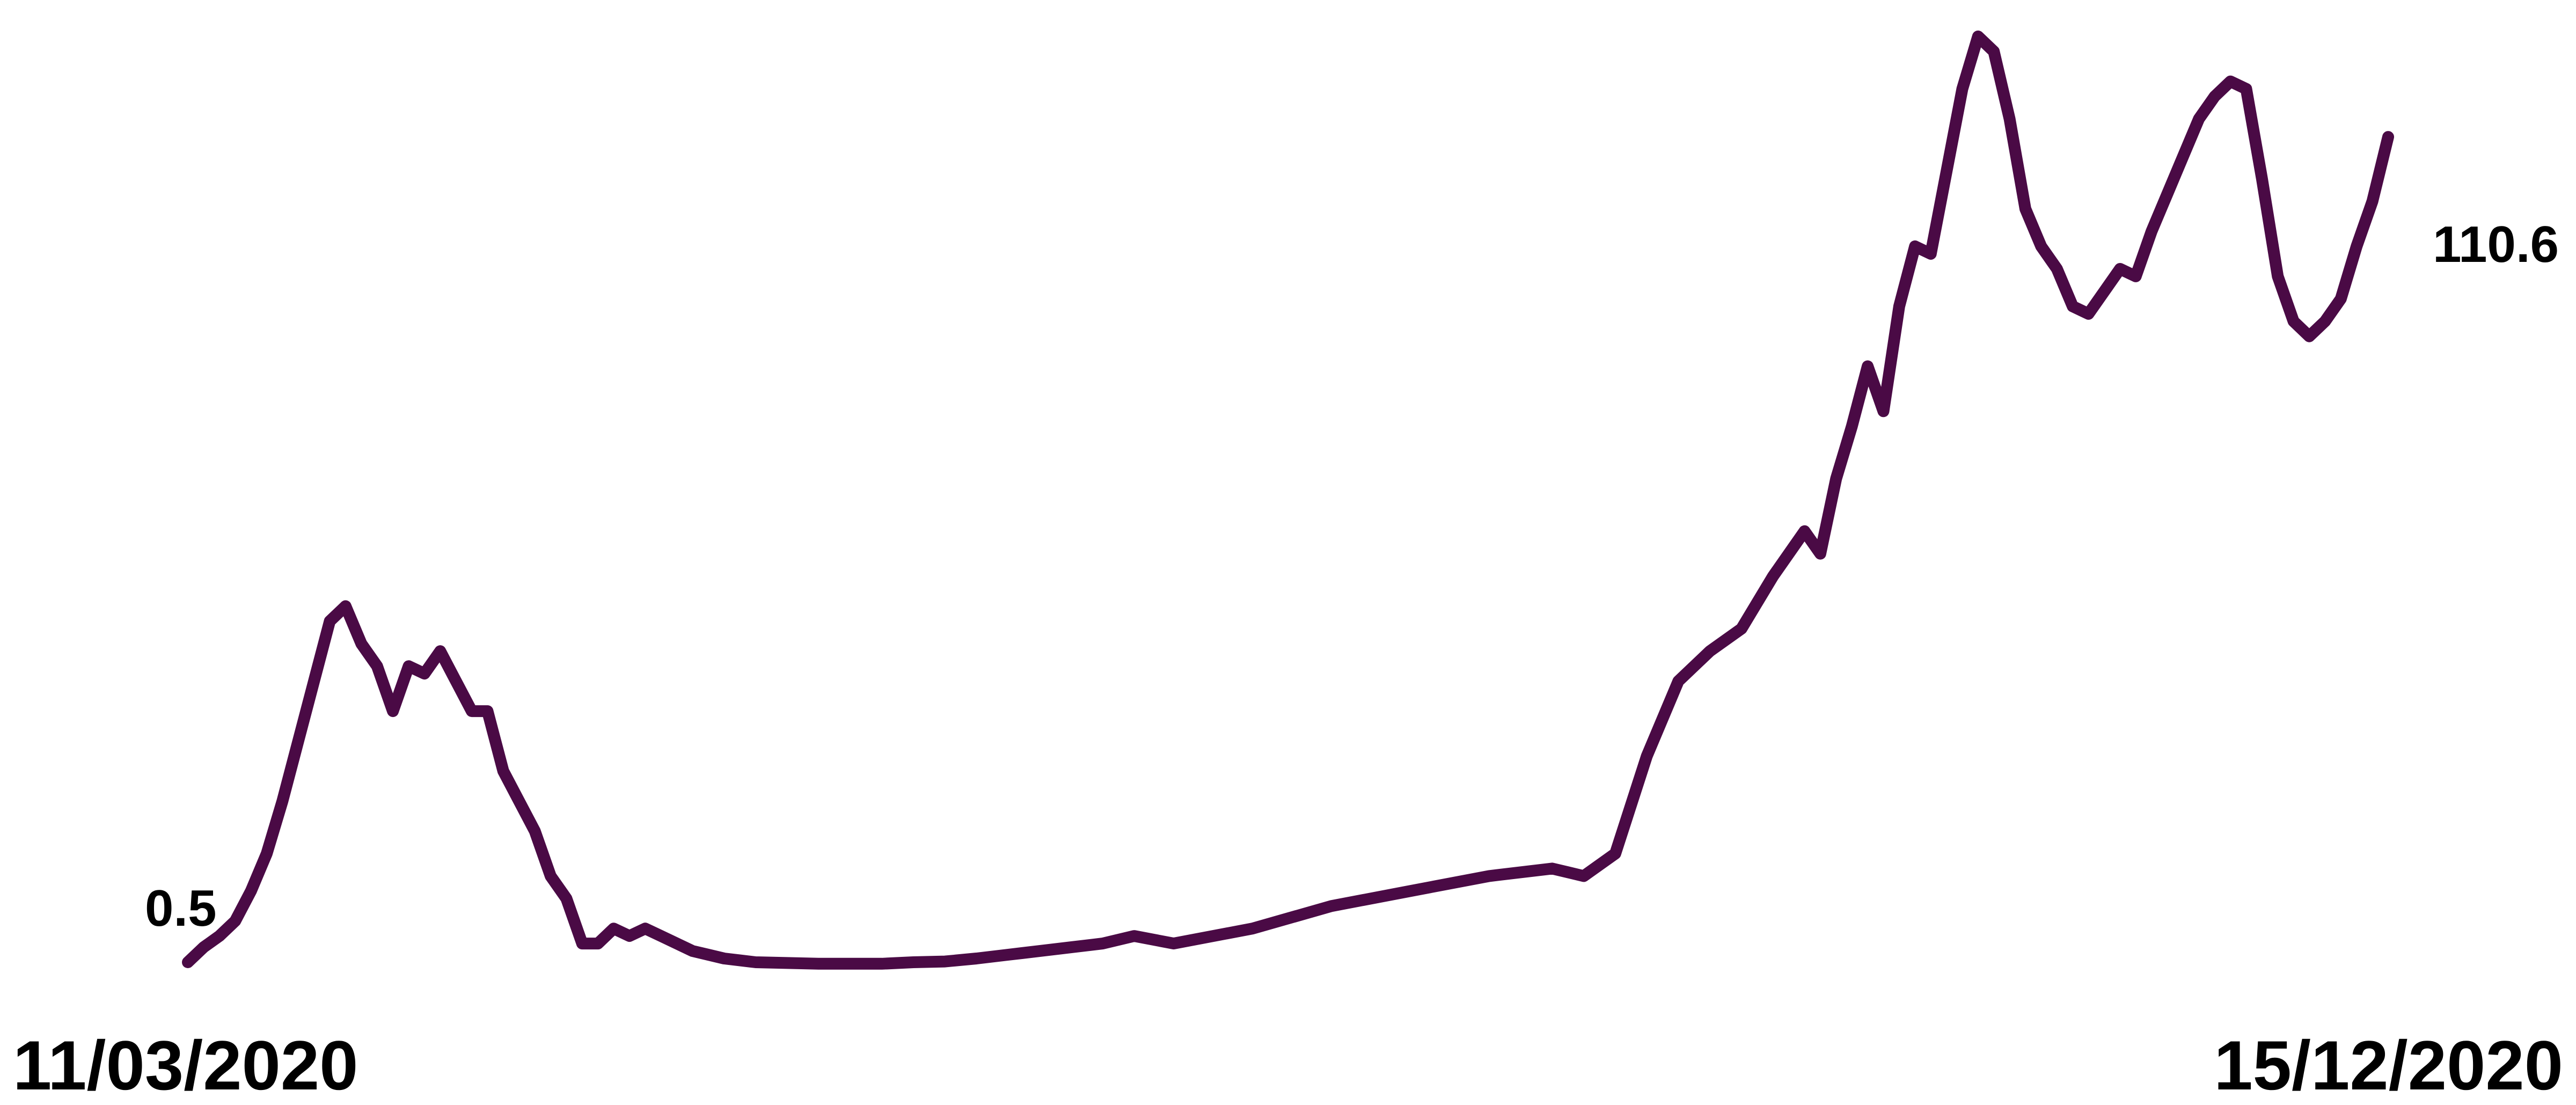  What do you see at coordinates (180, 909) in the screenshot?
I see `start-value-label: 0.5` at bounding box center [180, 909].